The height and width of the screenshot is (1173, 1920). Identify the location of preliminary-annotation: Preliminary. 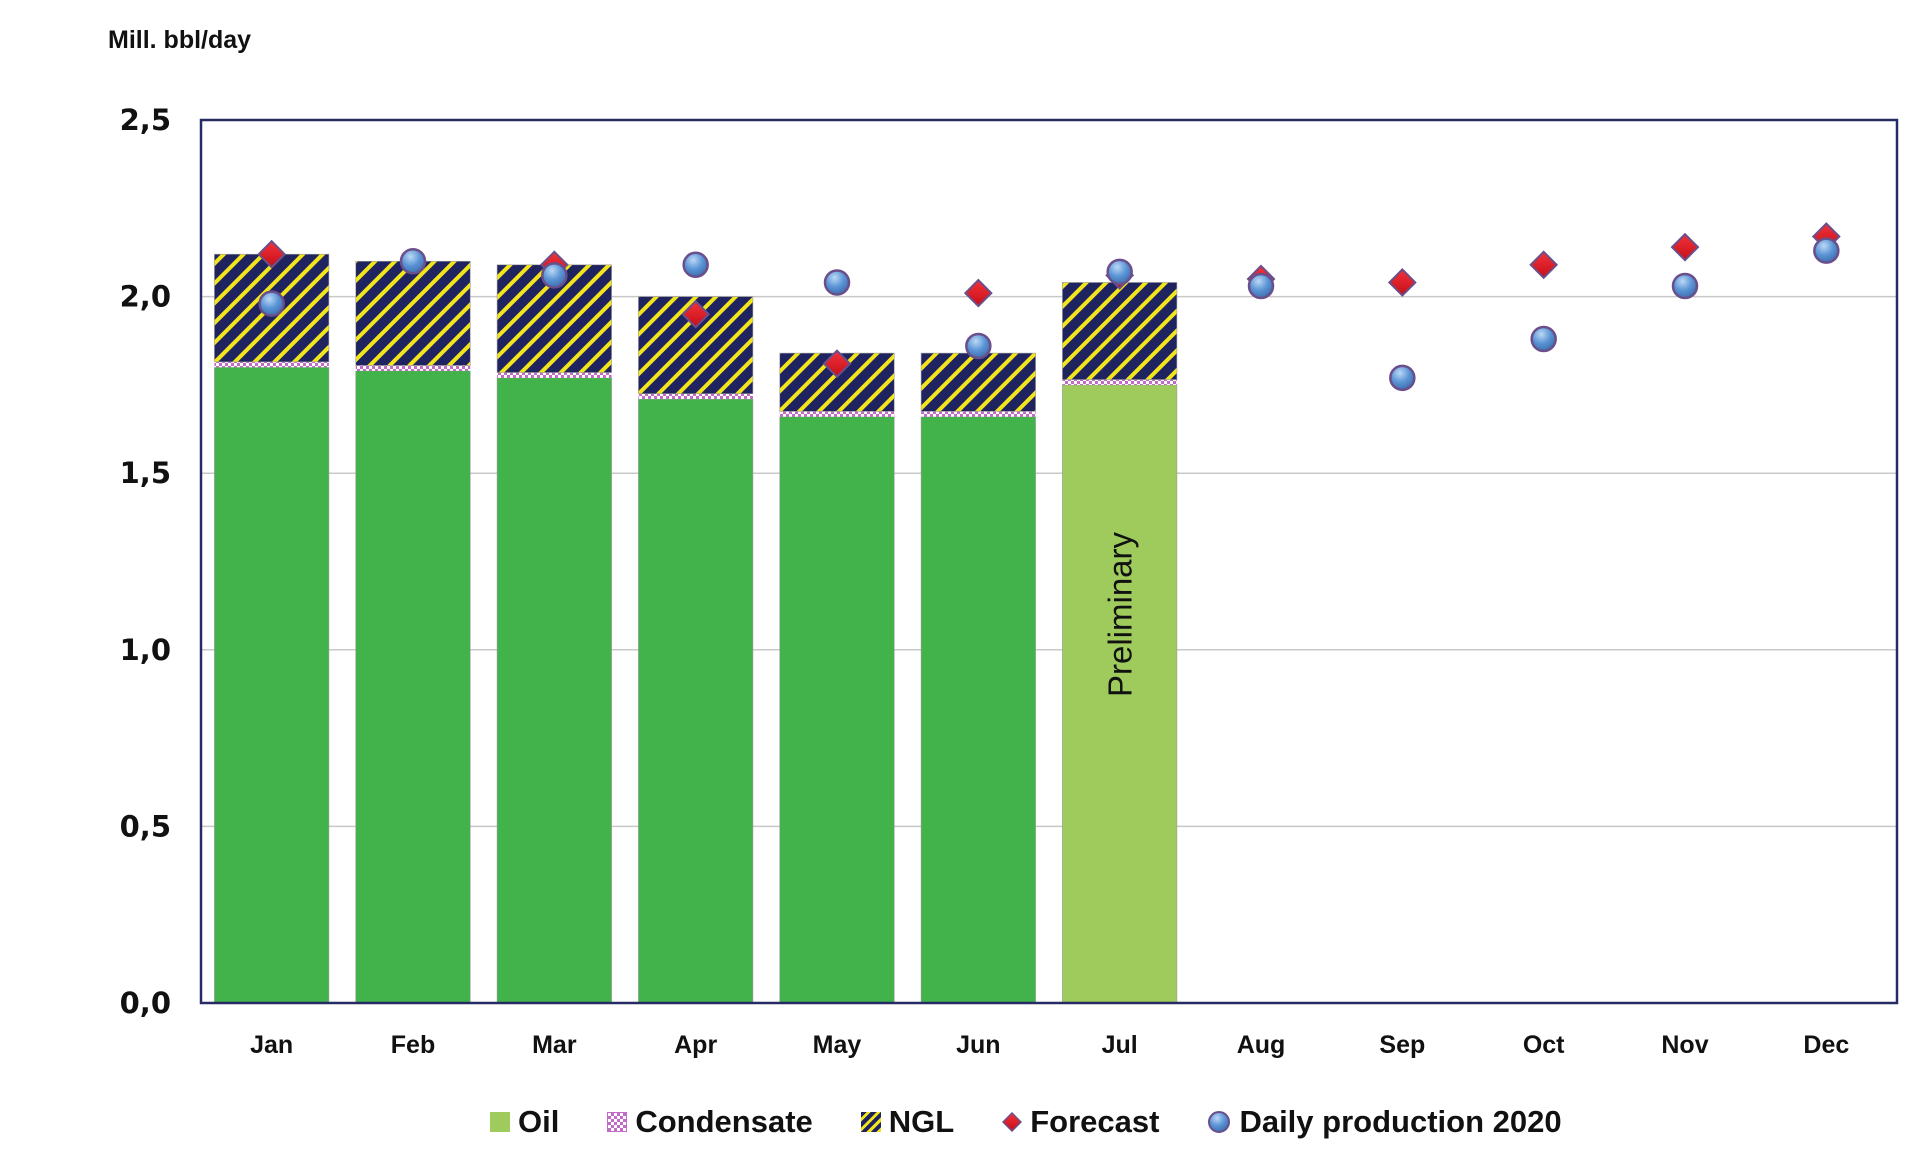
(1120, 614).